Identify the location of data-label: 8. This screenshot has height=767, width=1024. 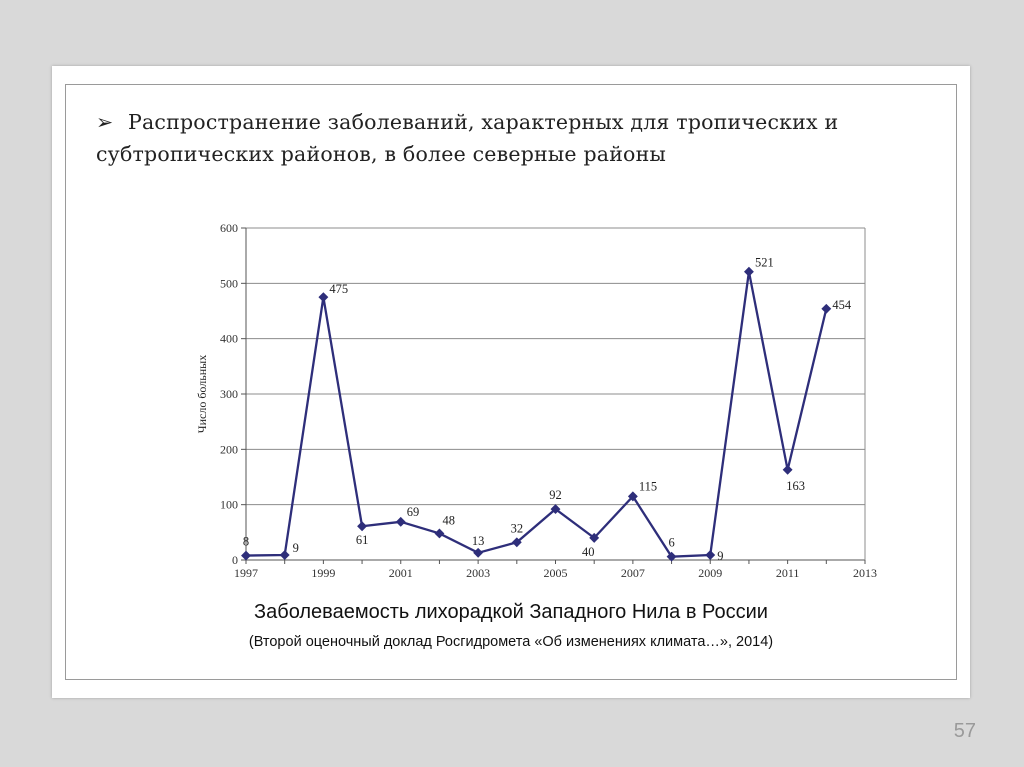
(246, 542).